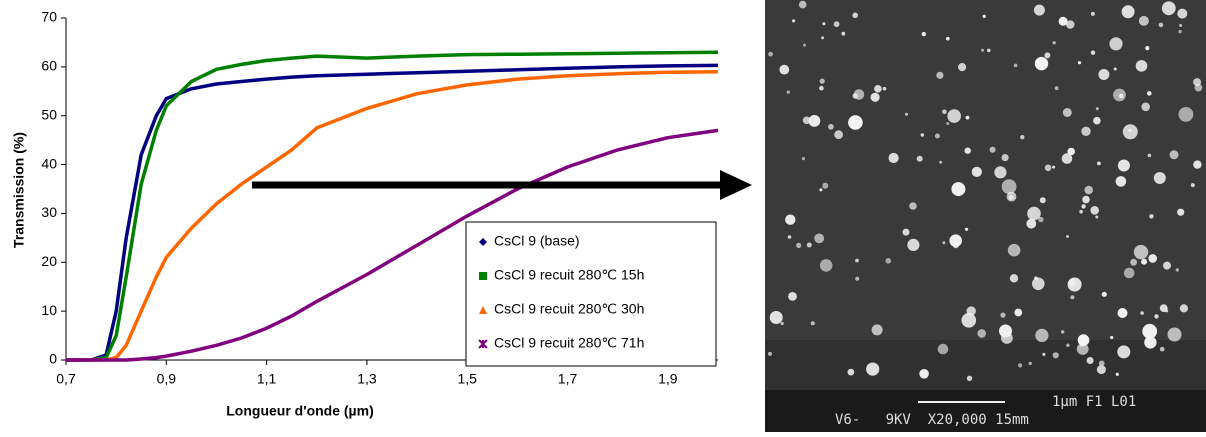 The height and width of the screenshot is (437, 1206). What do you see at coordinates (19, 190) in the screenshot?
I see `y-axis-label: Transmission (%)` at bounding box center [19, 190].